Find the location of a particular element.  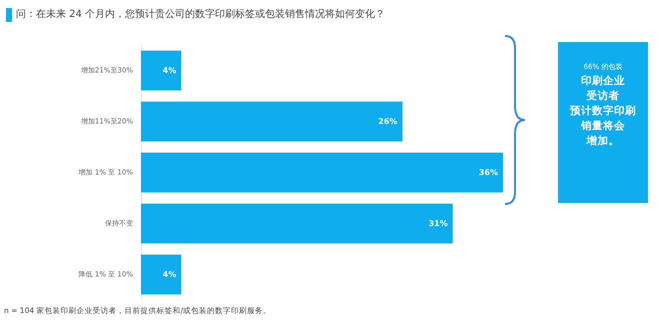

data-label: 36% is located at coordinates (488, 172).